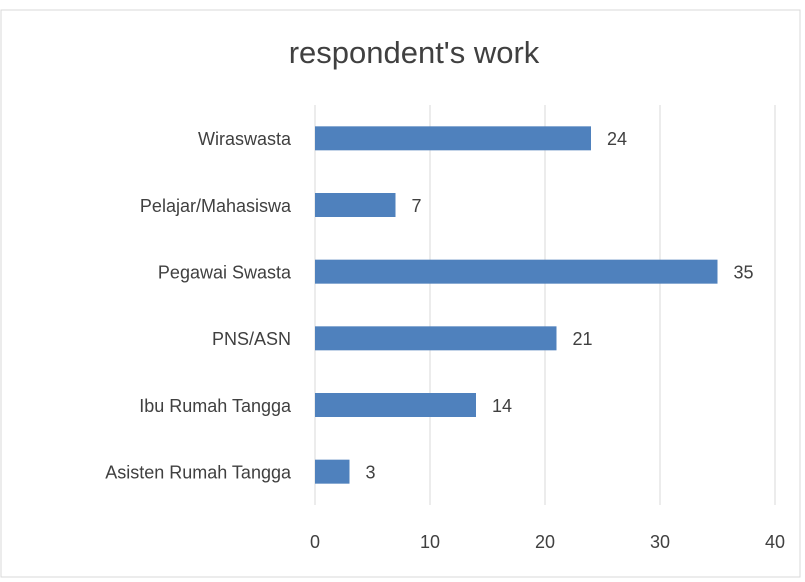 This screenshot has height=582, width=805. Describe the element at coordinates (371, 472) in the screenshot. I see `value-label: 3` at that location.